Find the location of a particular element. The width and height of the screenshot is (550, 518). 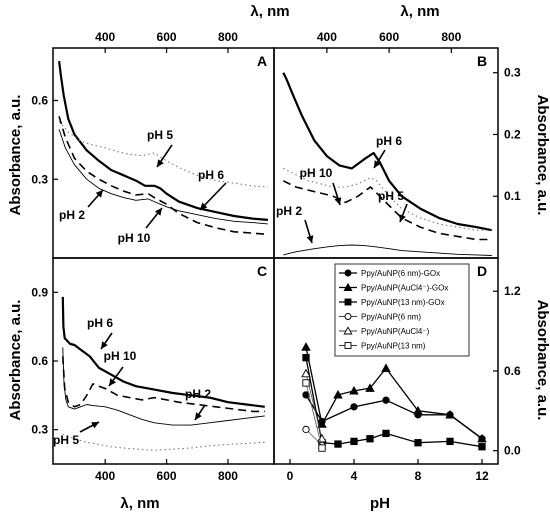

y-tick-label: 0.1 is located at coordinates (512, 196).